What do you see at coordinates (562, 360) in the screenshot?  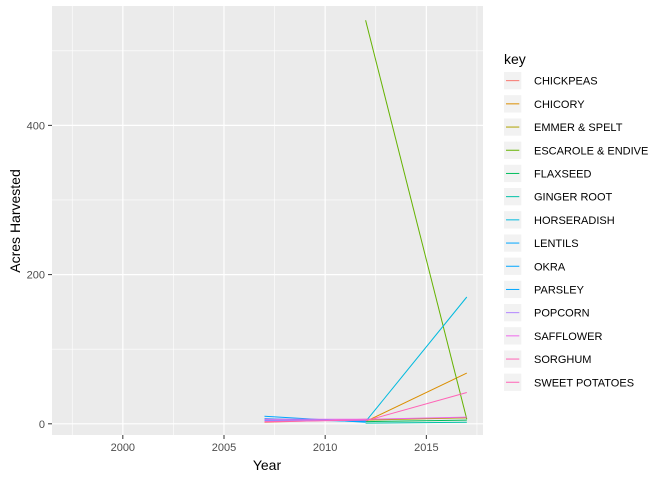 I see `legend-label: SORGHUM` at bounding box center [562, 360].